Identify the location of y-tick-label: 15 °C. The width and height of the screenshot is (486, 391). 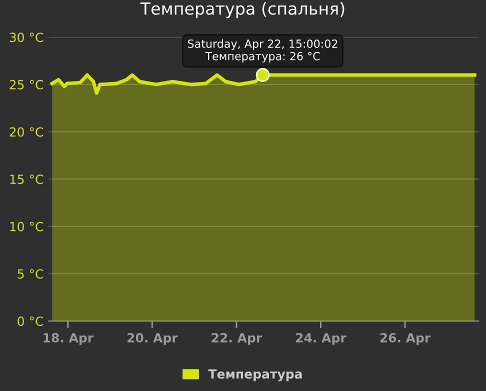
(27, 179).